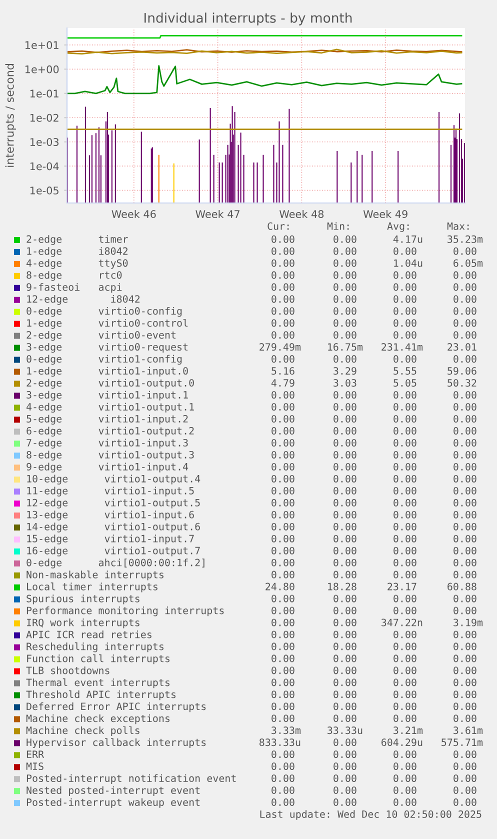  What do you see at coordinates (10, 115) in the screenshot?
I see `y-axis-title: interrupts / second` at bounding box center [10, 115].